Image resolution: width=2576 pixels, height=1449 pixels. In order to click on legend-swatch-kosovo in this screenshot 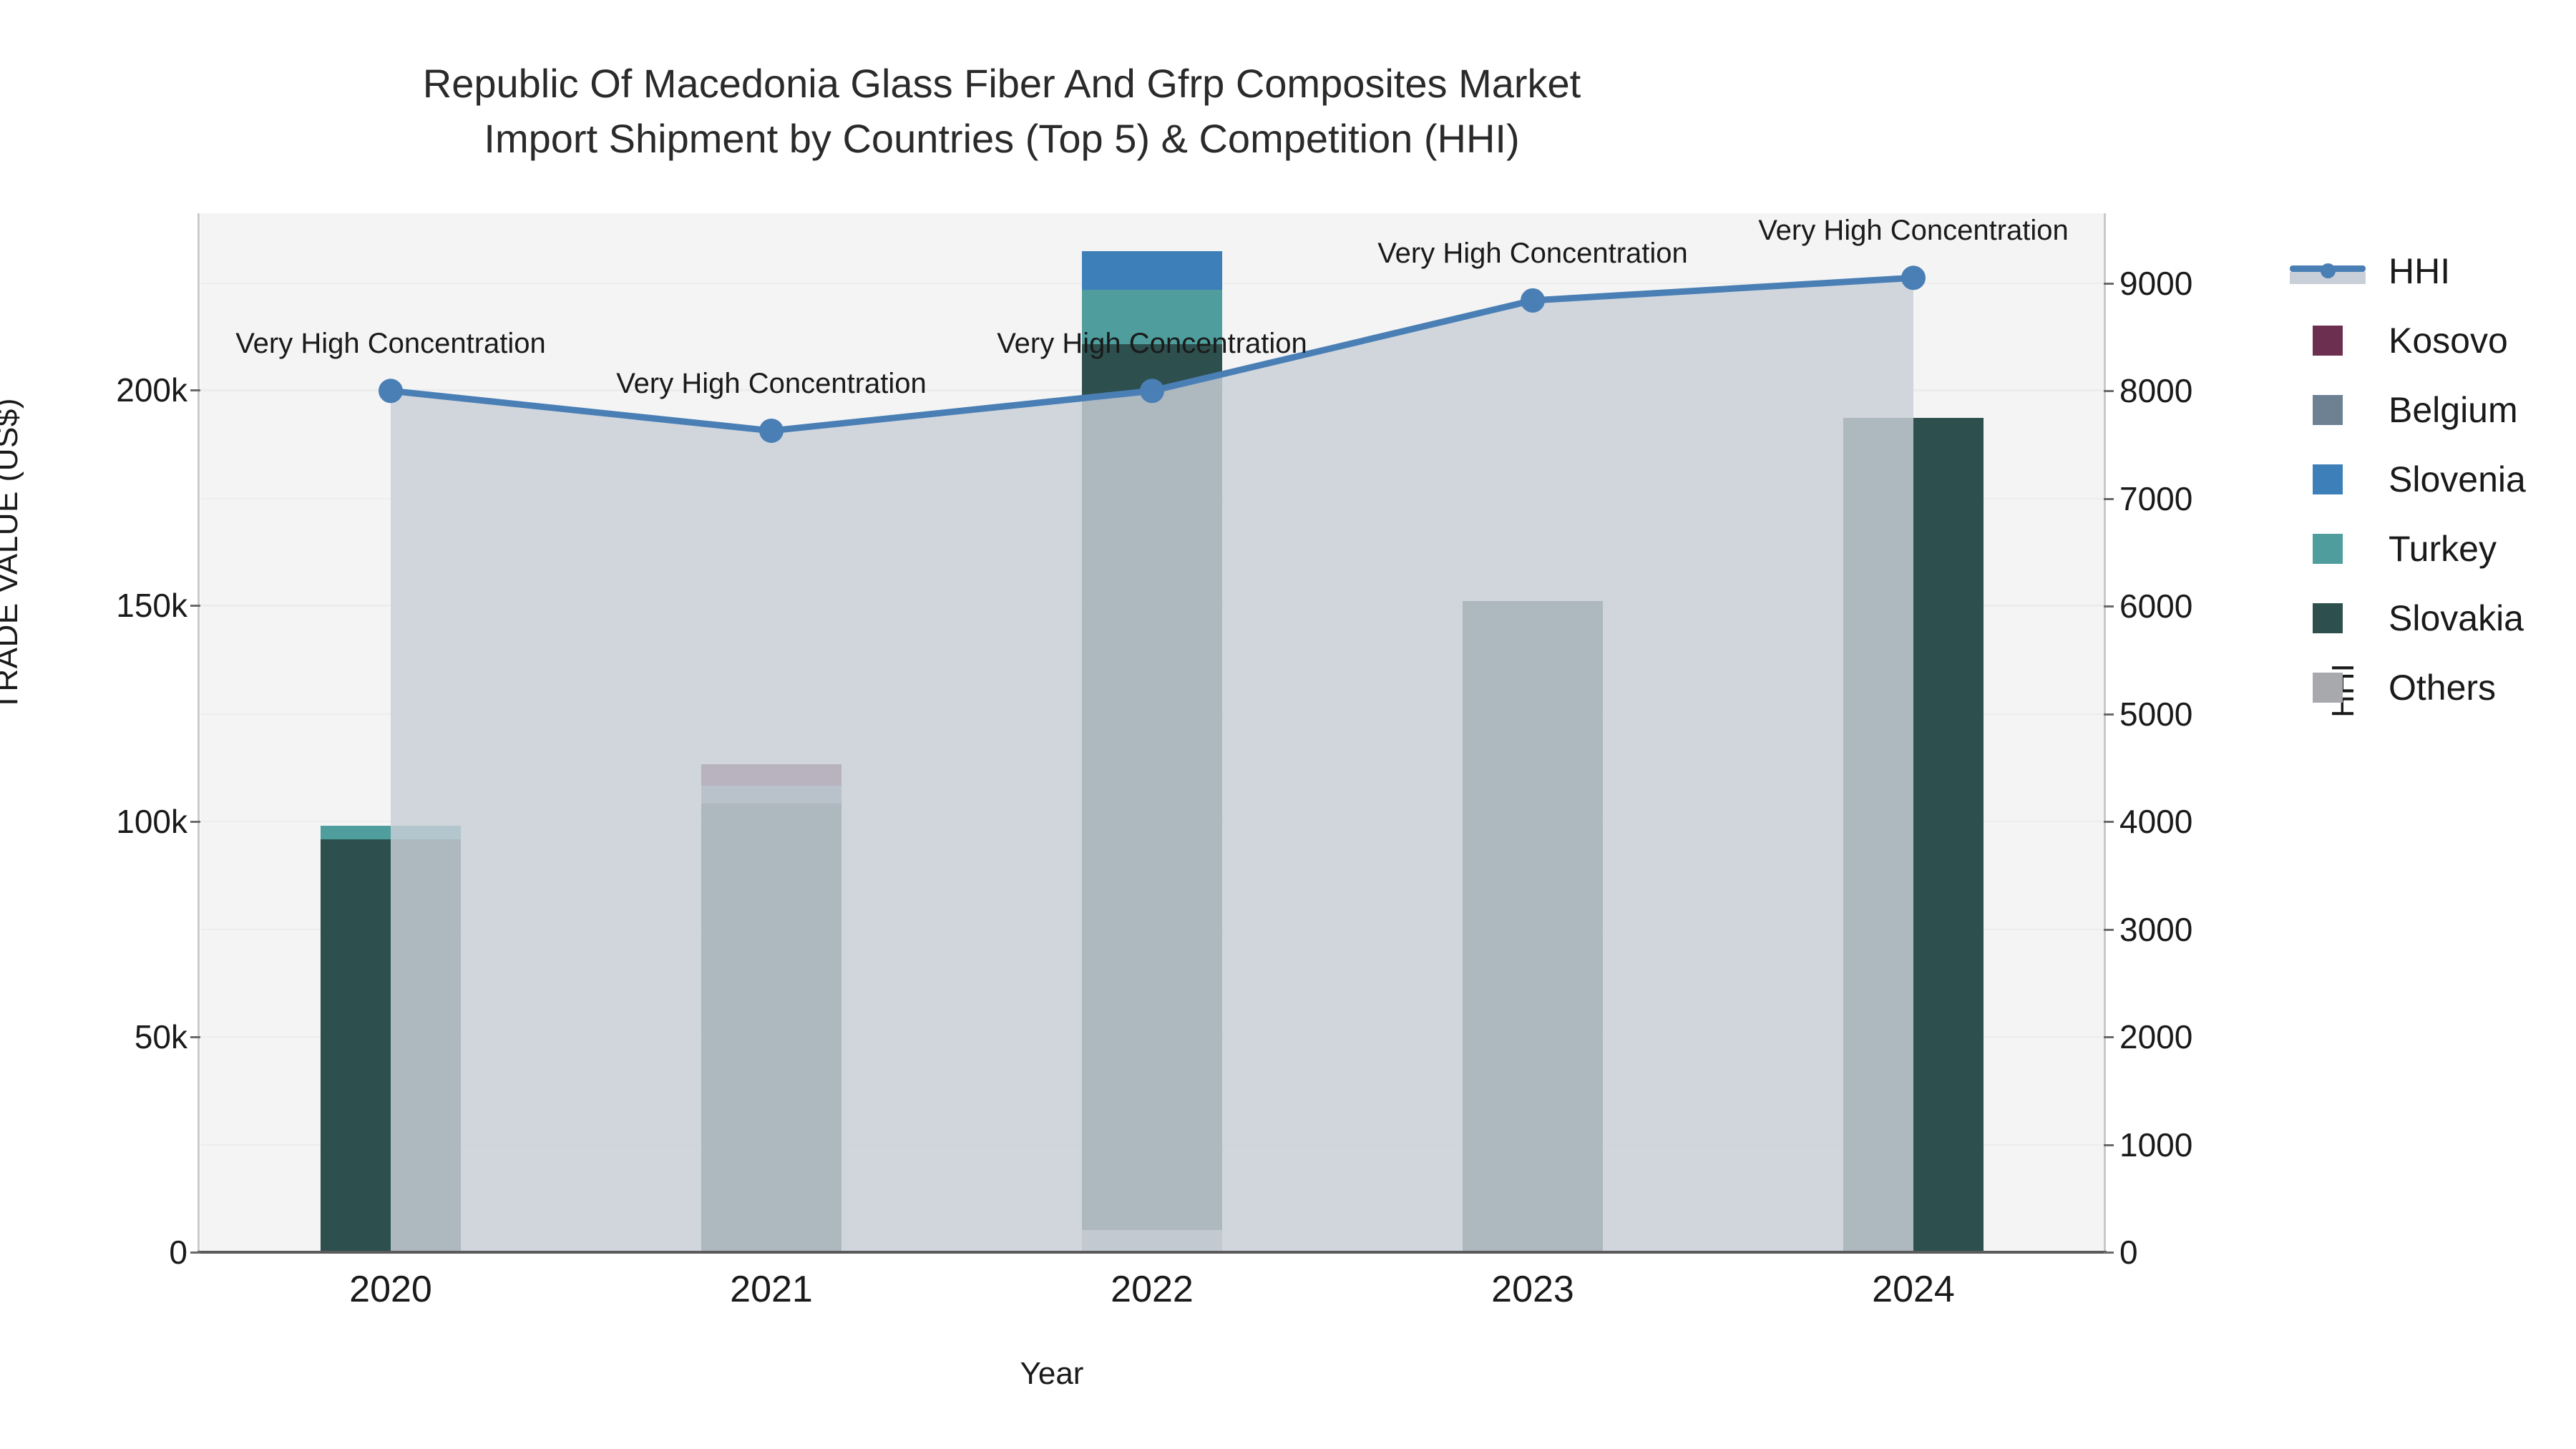, I will do `click(2328, 340)`.